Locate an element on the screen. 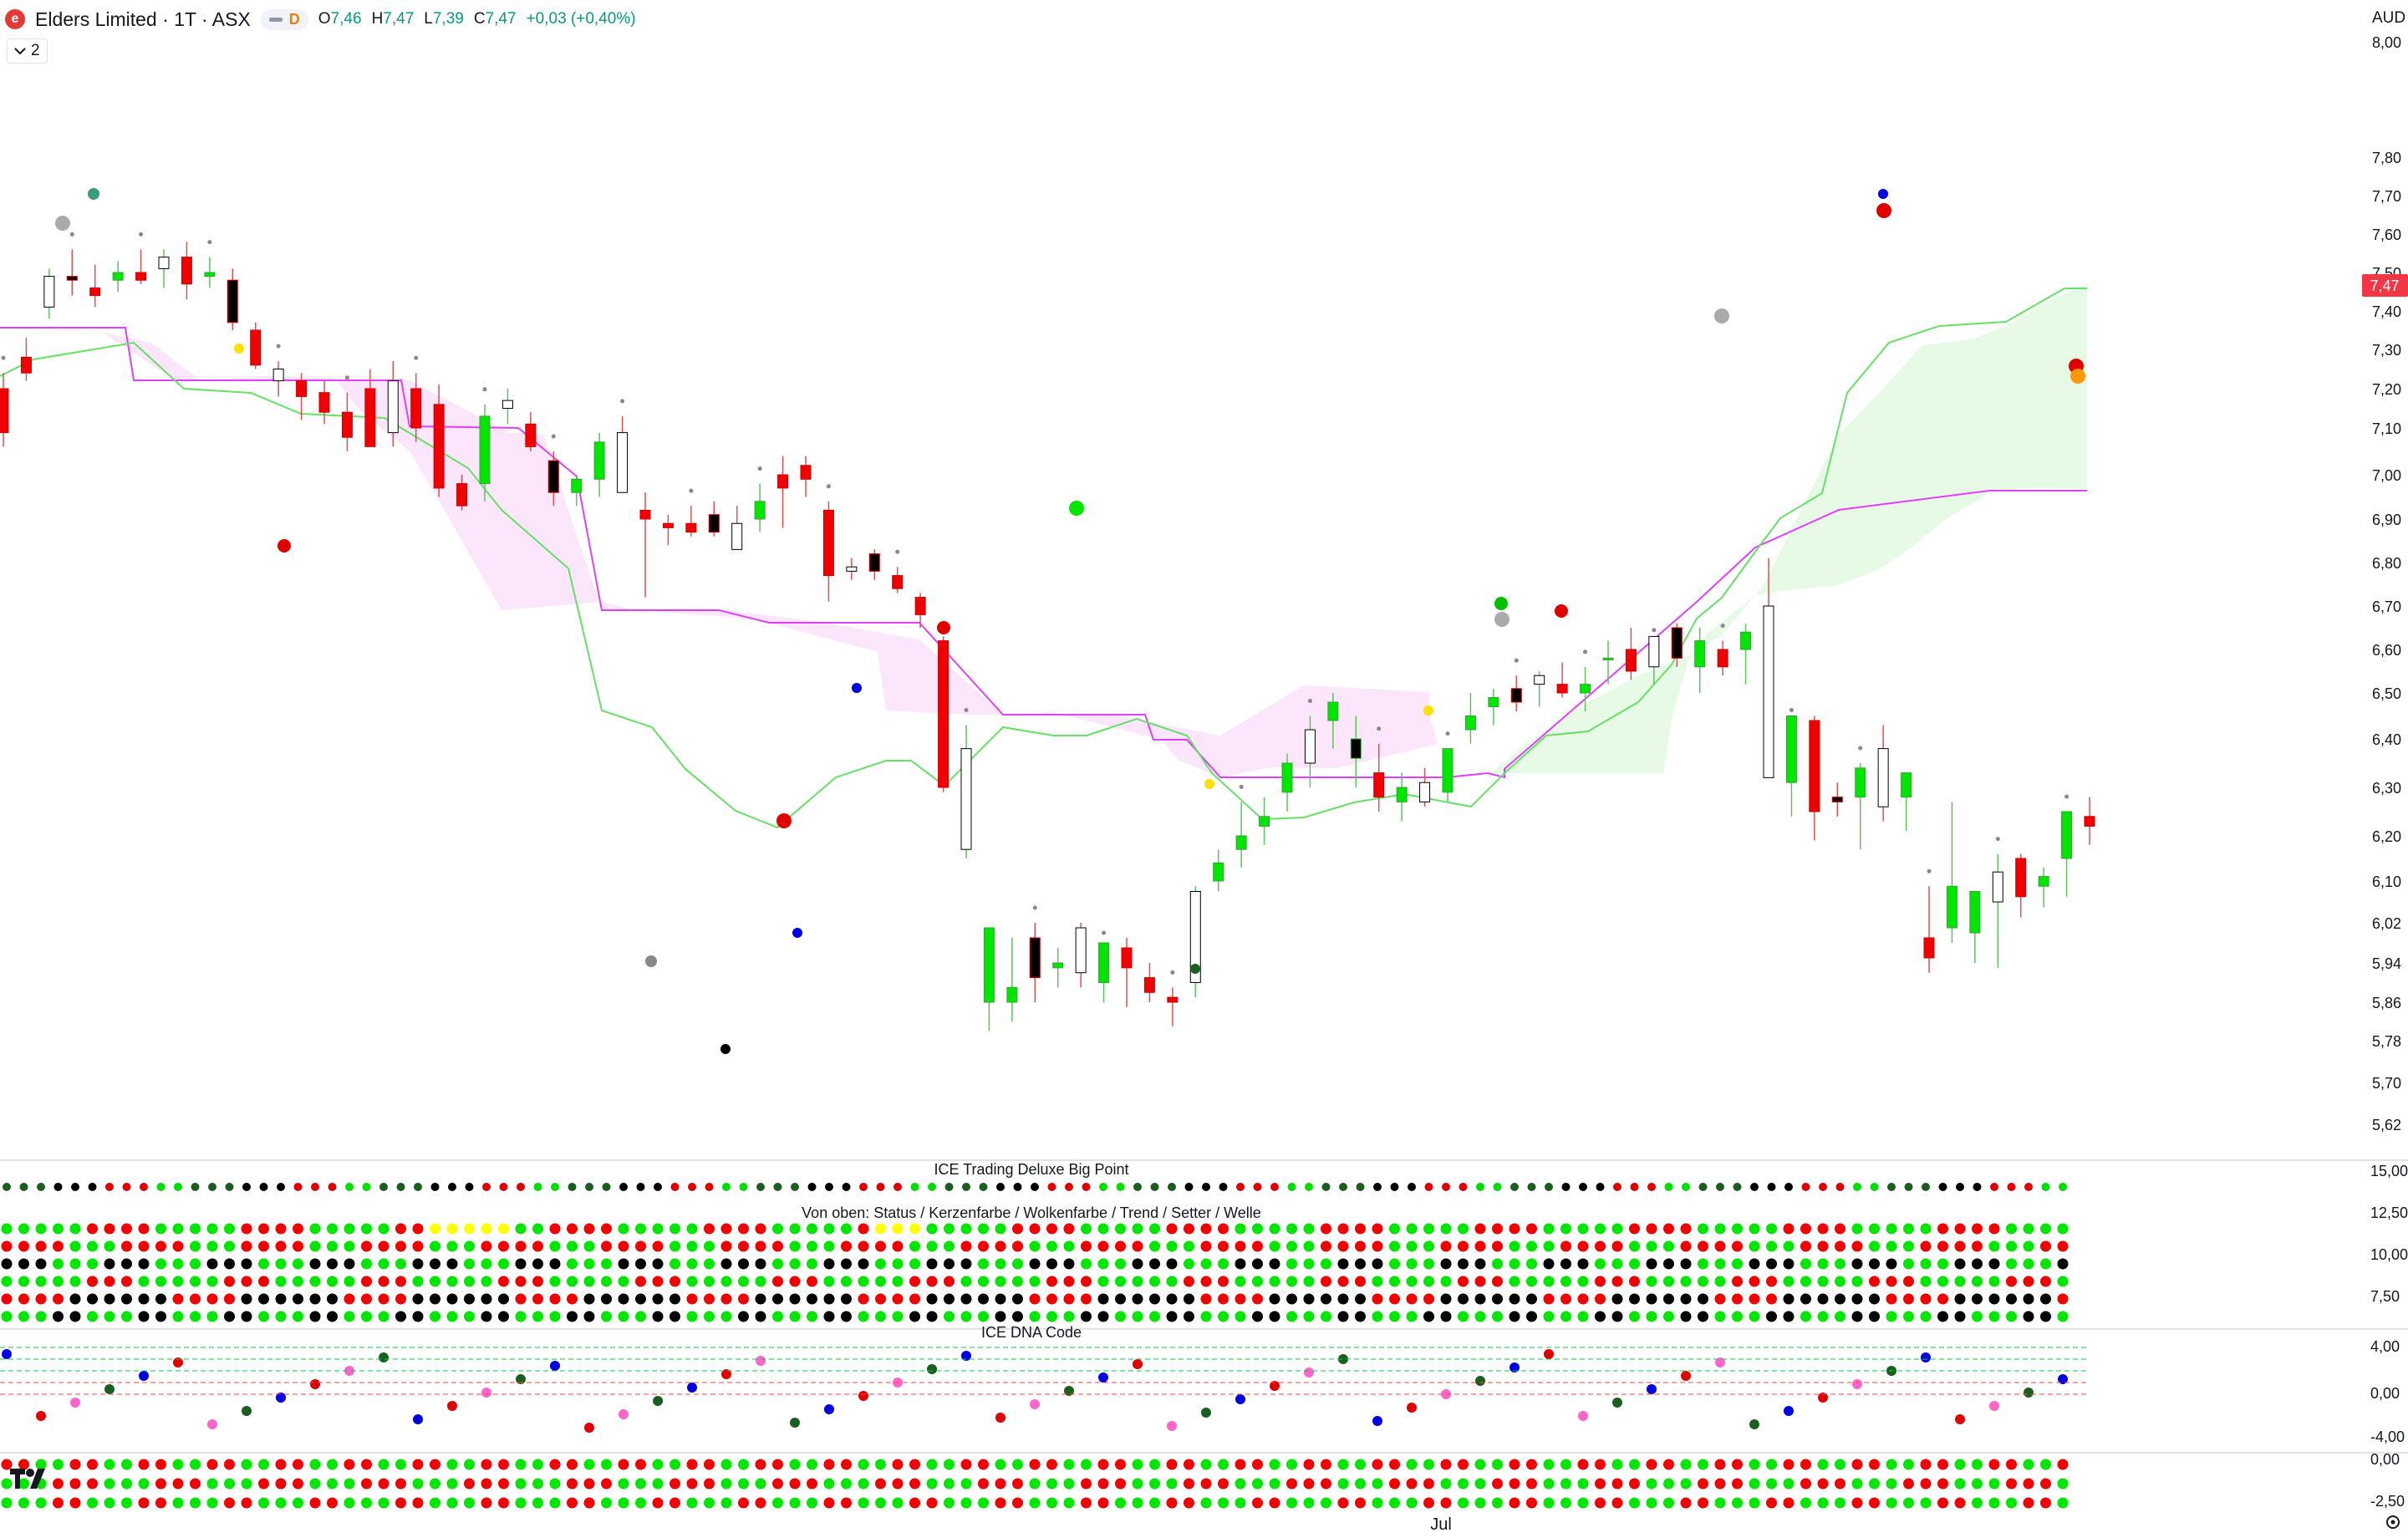 This screenshot has width=2408, height=1538. symbol-title: Elders Limited · 1T · ASX is located at coordinates (143, 19).